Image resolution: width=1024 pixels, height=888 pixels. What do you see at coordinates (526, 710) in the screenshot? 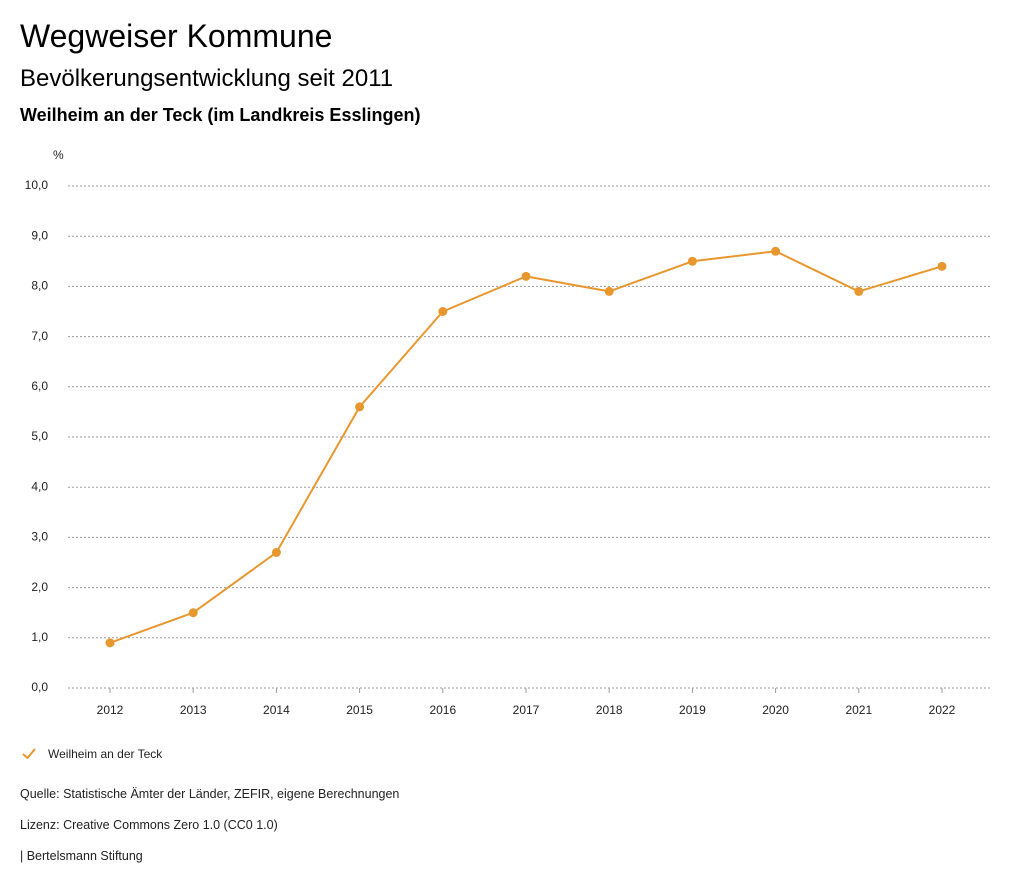
I see `x-tick-label-5: 2017` at bounding box center [526, 710].